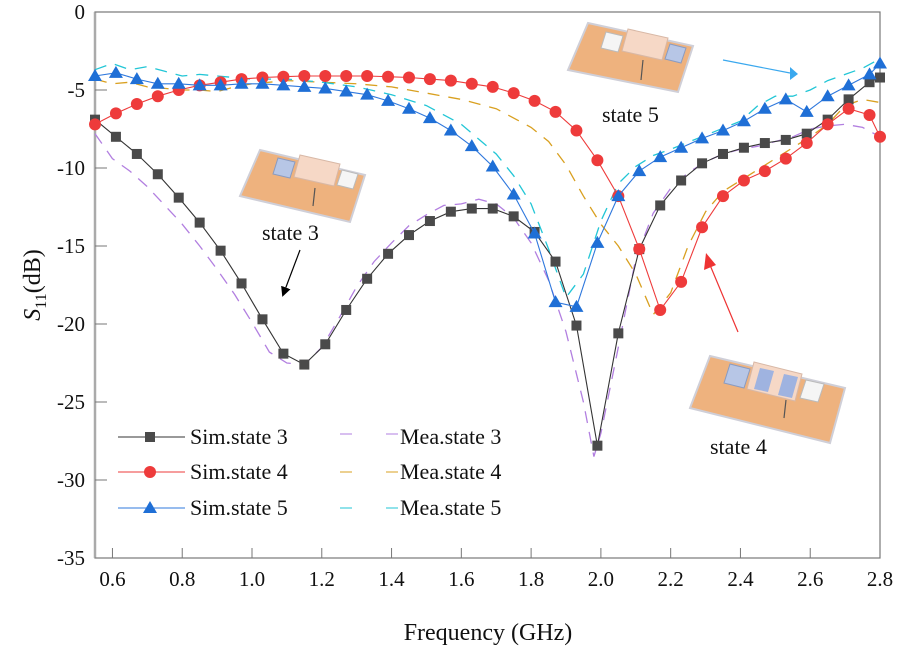  I want to click on x-tick-label: 0.6, so click(112, 579).